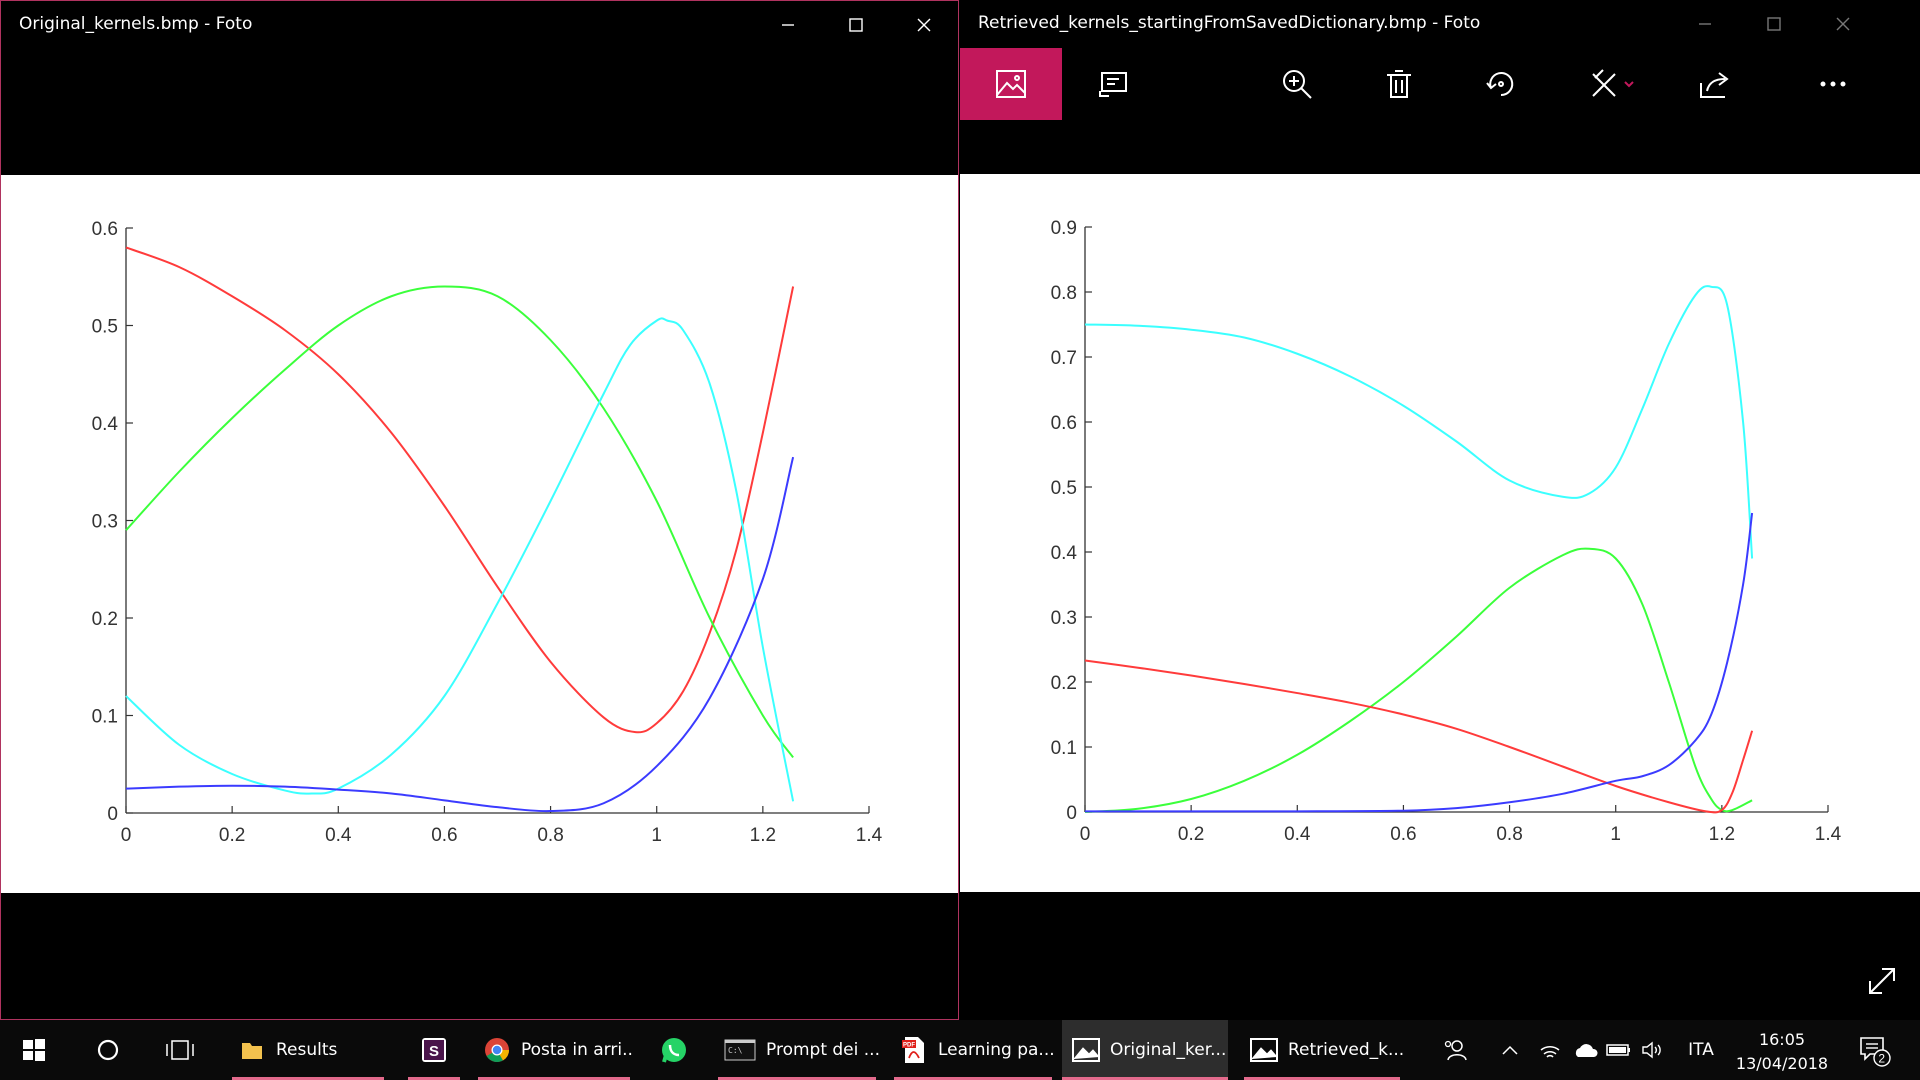 This screenshot has width=1920, height=1080. What do you see at coordinates (1399, 84) in the screenshot?
I see `delete-button` at bounding box center [1399, 84].